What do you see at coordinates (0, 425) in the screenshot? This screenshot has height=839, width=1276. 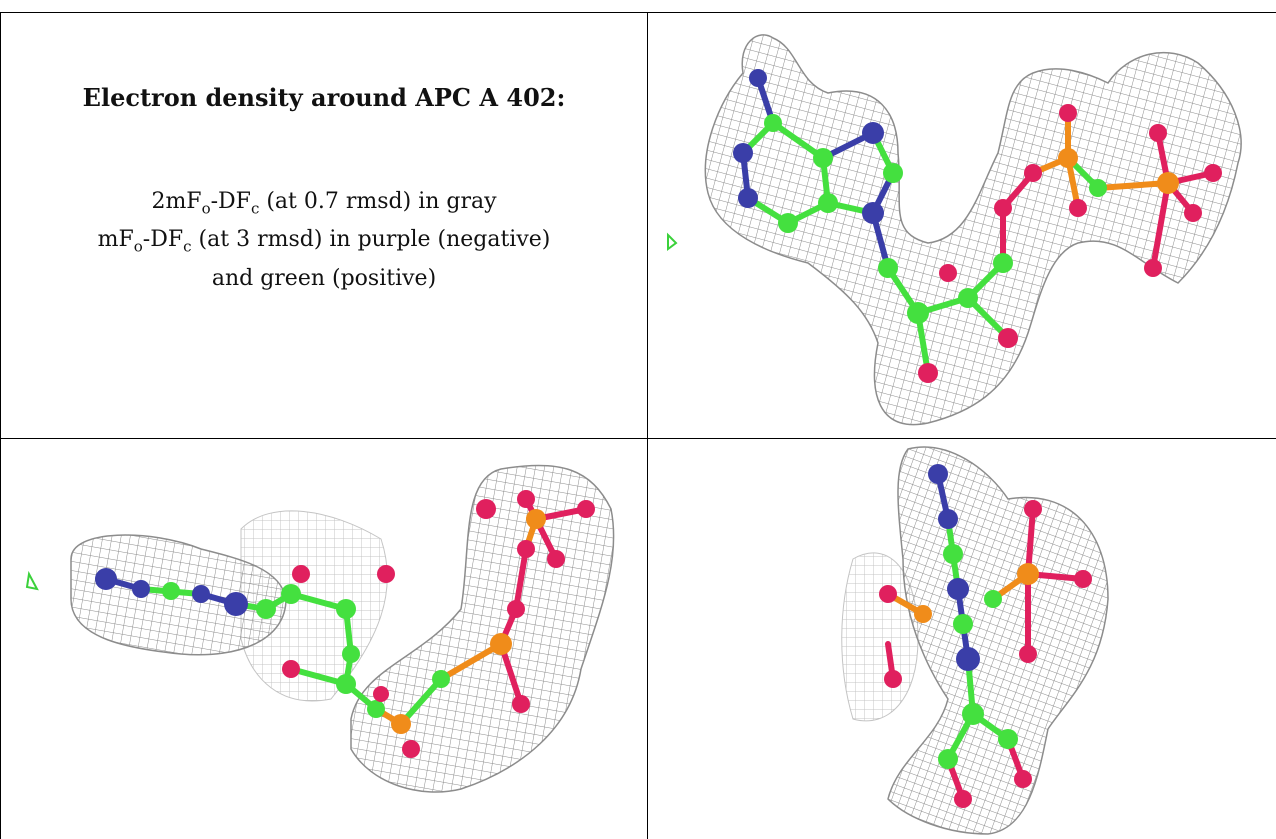 I see `table-border-left` at bounding box center [0, 425].